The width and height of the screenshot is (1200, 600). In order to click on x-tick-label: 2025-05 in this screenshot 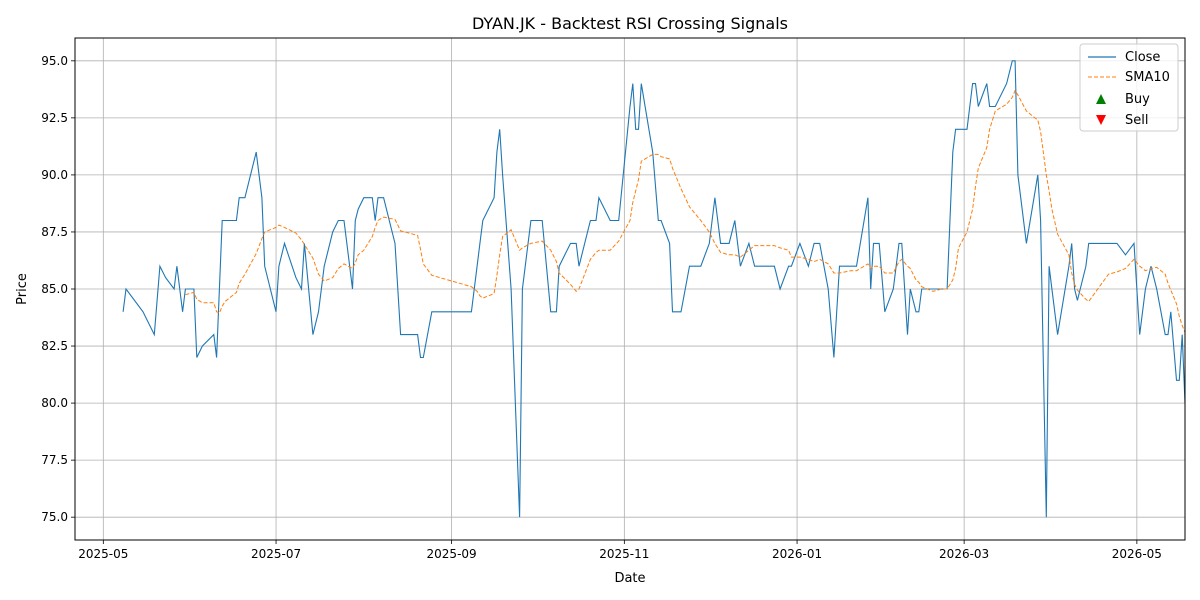, I will do `click(103, 554)`.